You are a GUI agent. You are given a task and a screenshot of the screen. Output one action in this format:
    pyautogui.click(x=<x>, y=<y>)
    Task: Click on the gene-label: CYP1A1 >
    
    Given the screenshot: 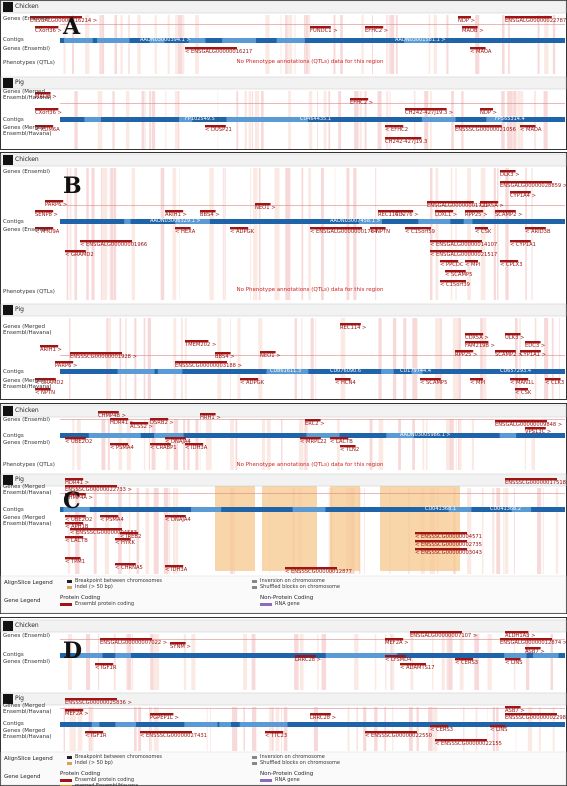 What is the action you would take?
    pyautogui.click(x=533, y=355)
    